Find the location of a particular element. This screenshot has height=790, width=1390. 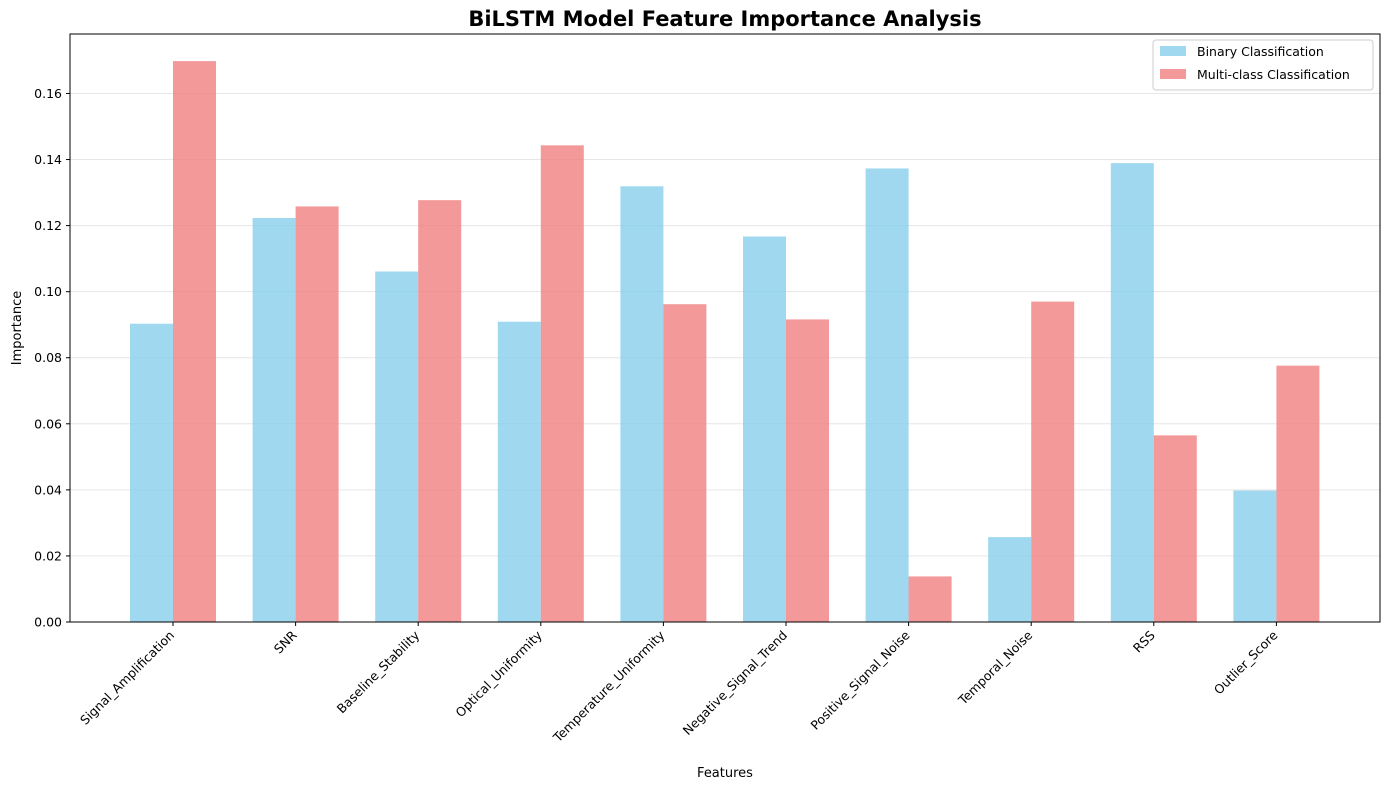

chart-title: BiLSTM Model Feature Importance Analysis is located at coordinates (724, 19).